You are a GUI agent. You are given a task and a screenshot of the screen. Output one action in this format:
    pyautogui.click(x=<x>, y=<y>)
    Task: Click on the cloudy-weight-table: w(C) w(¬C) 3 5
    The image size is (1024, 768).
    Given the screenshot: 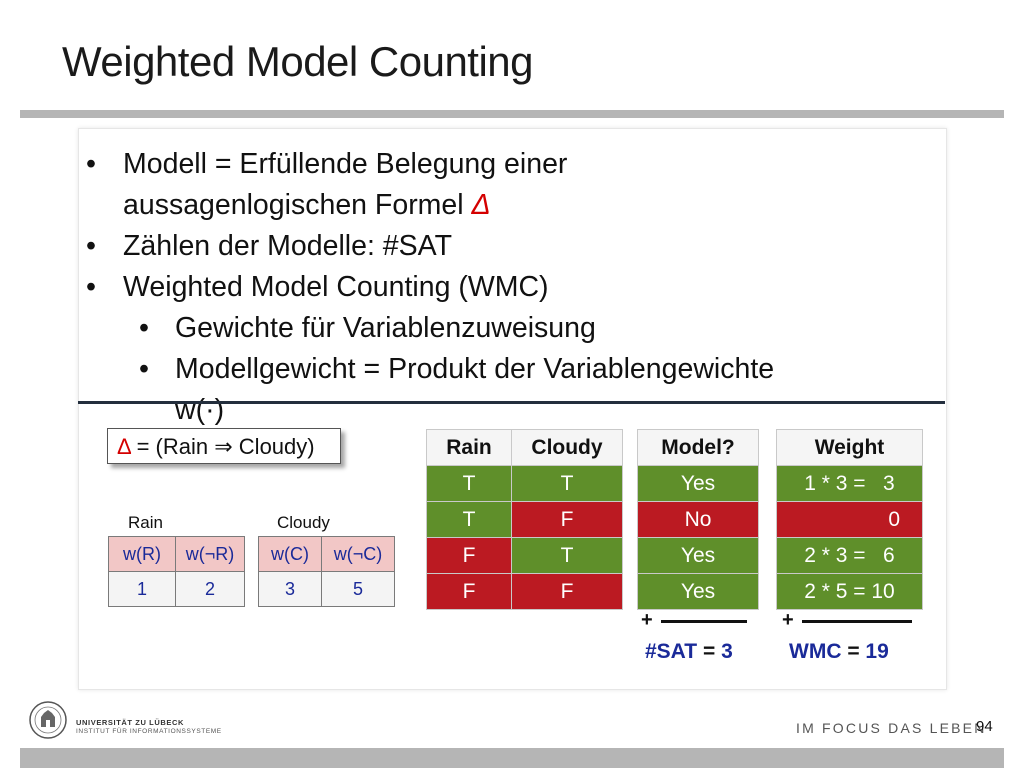 What is the action you would take?
    pyautogui.click(x=326, y=571)
    